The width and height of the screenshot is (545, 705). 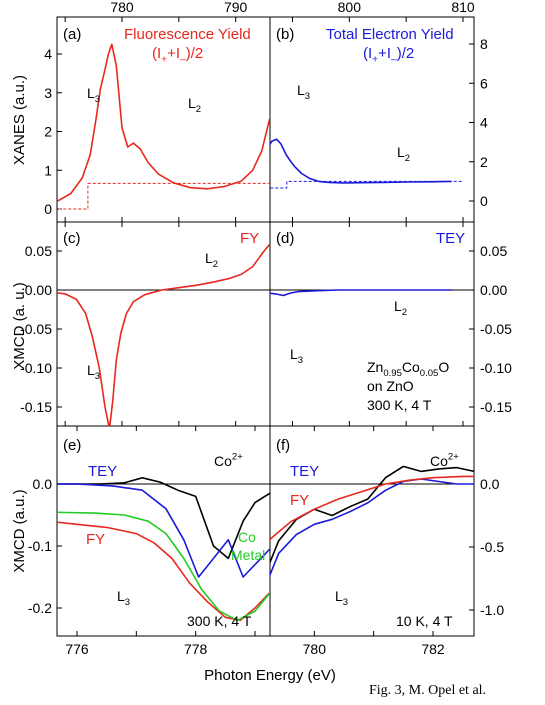 I want to click on label-e-tey: TEY, so click(x=102, y=471).